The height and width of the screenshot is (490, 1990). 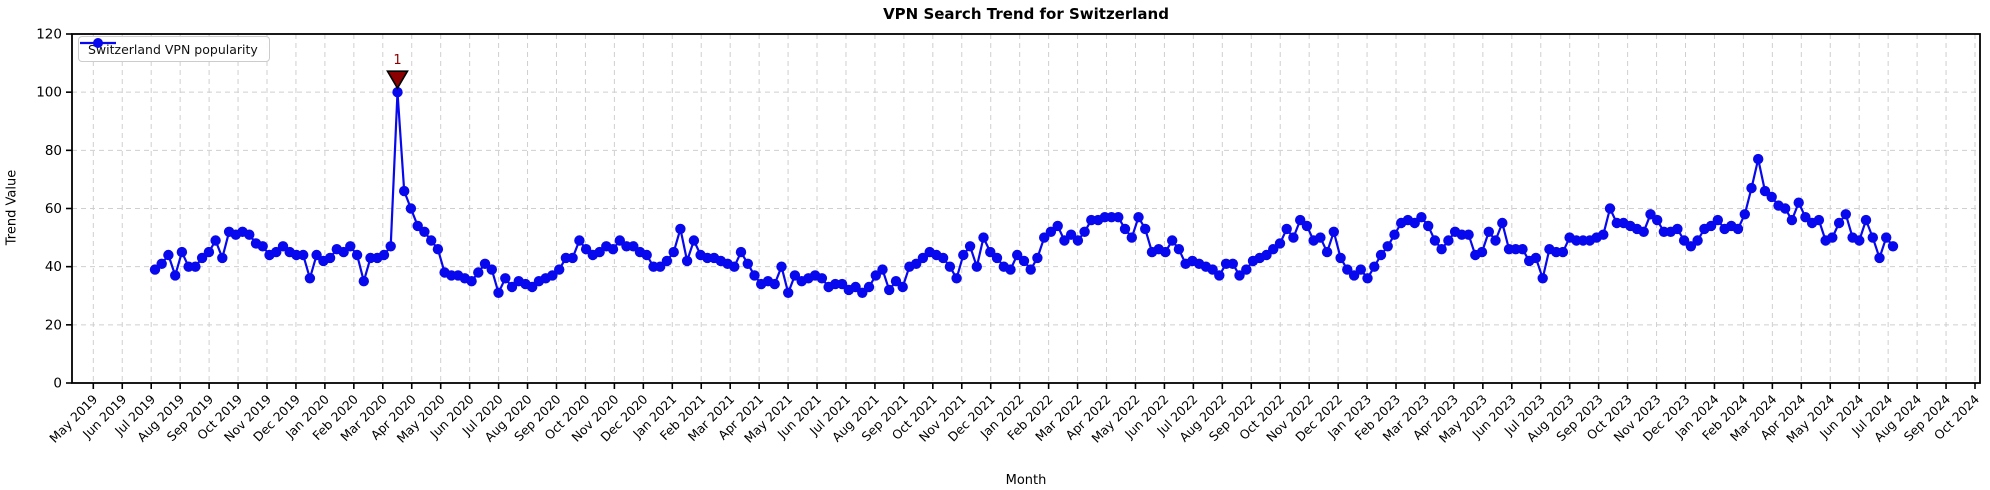 I want to click on x-axis-label: Month, so click(x=1026, y=480).